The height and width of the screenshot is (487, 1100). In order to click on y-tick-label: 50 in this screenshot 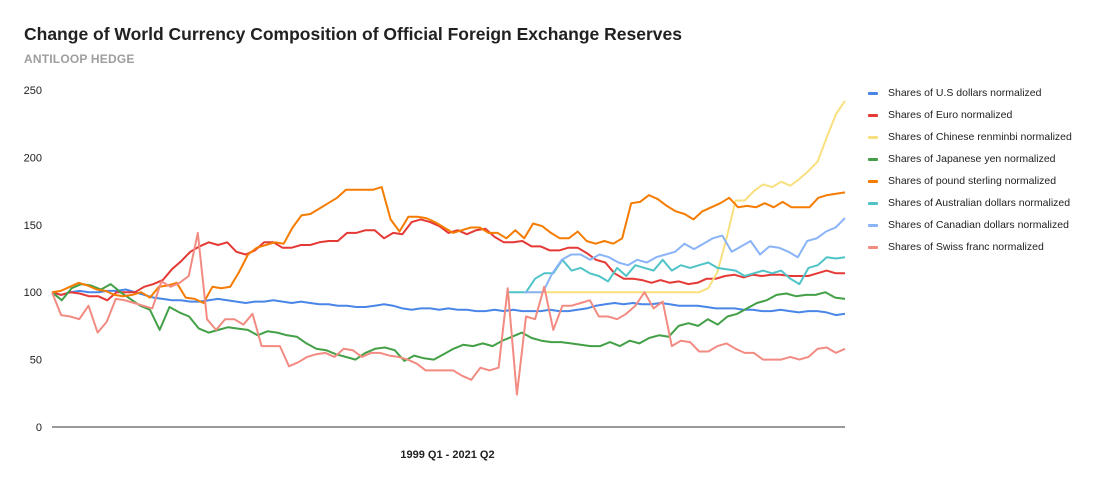, I will do `click(36, 361)`.